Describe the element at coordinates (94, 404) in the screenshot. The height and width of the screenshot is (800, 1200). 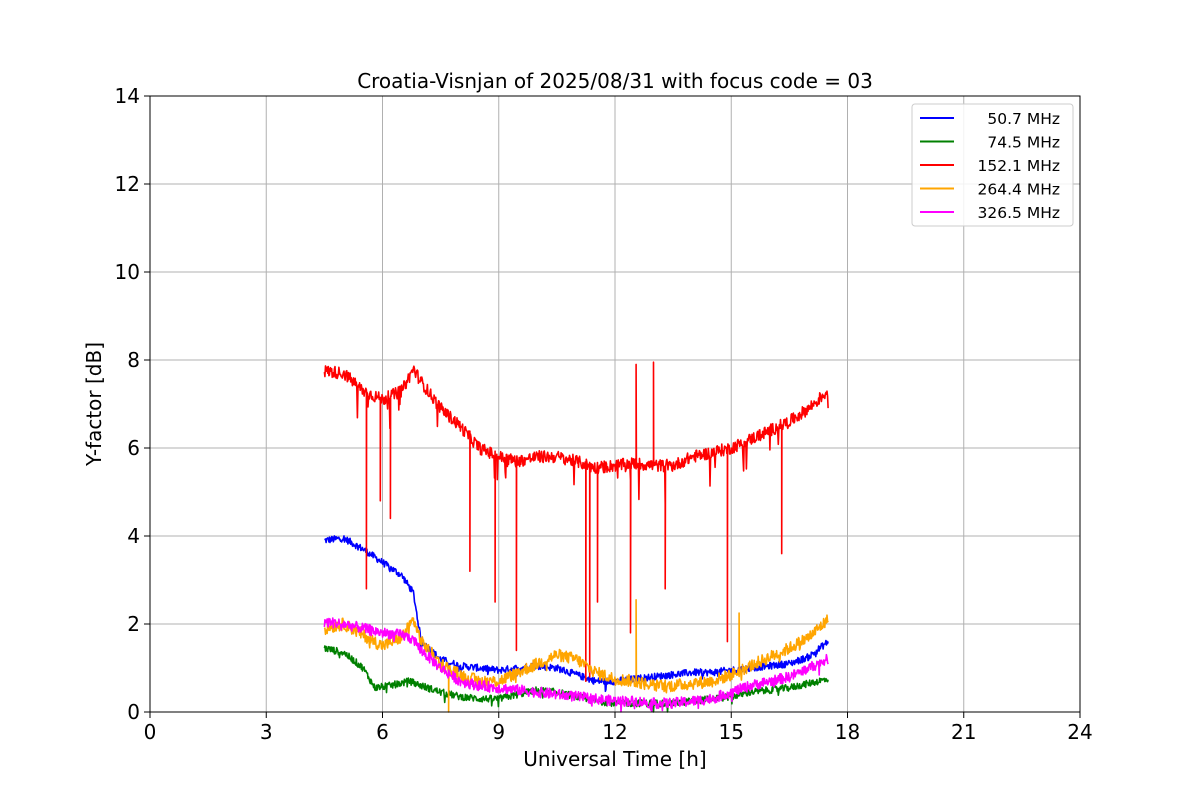
I see `y-axis-label: Y-factor [dB]` at that location.